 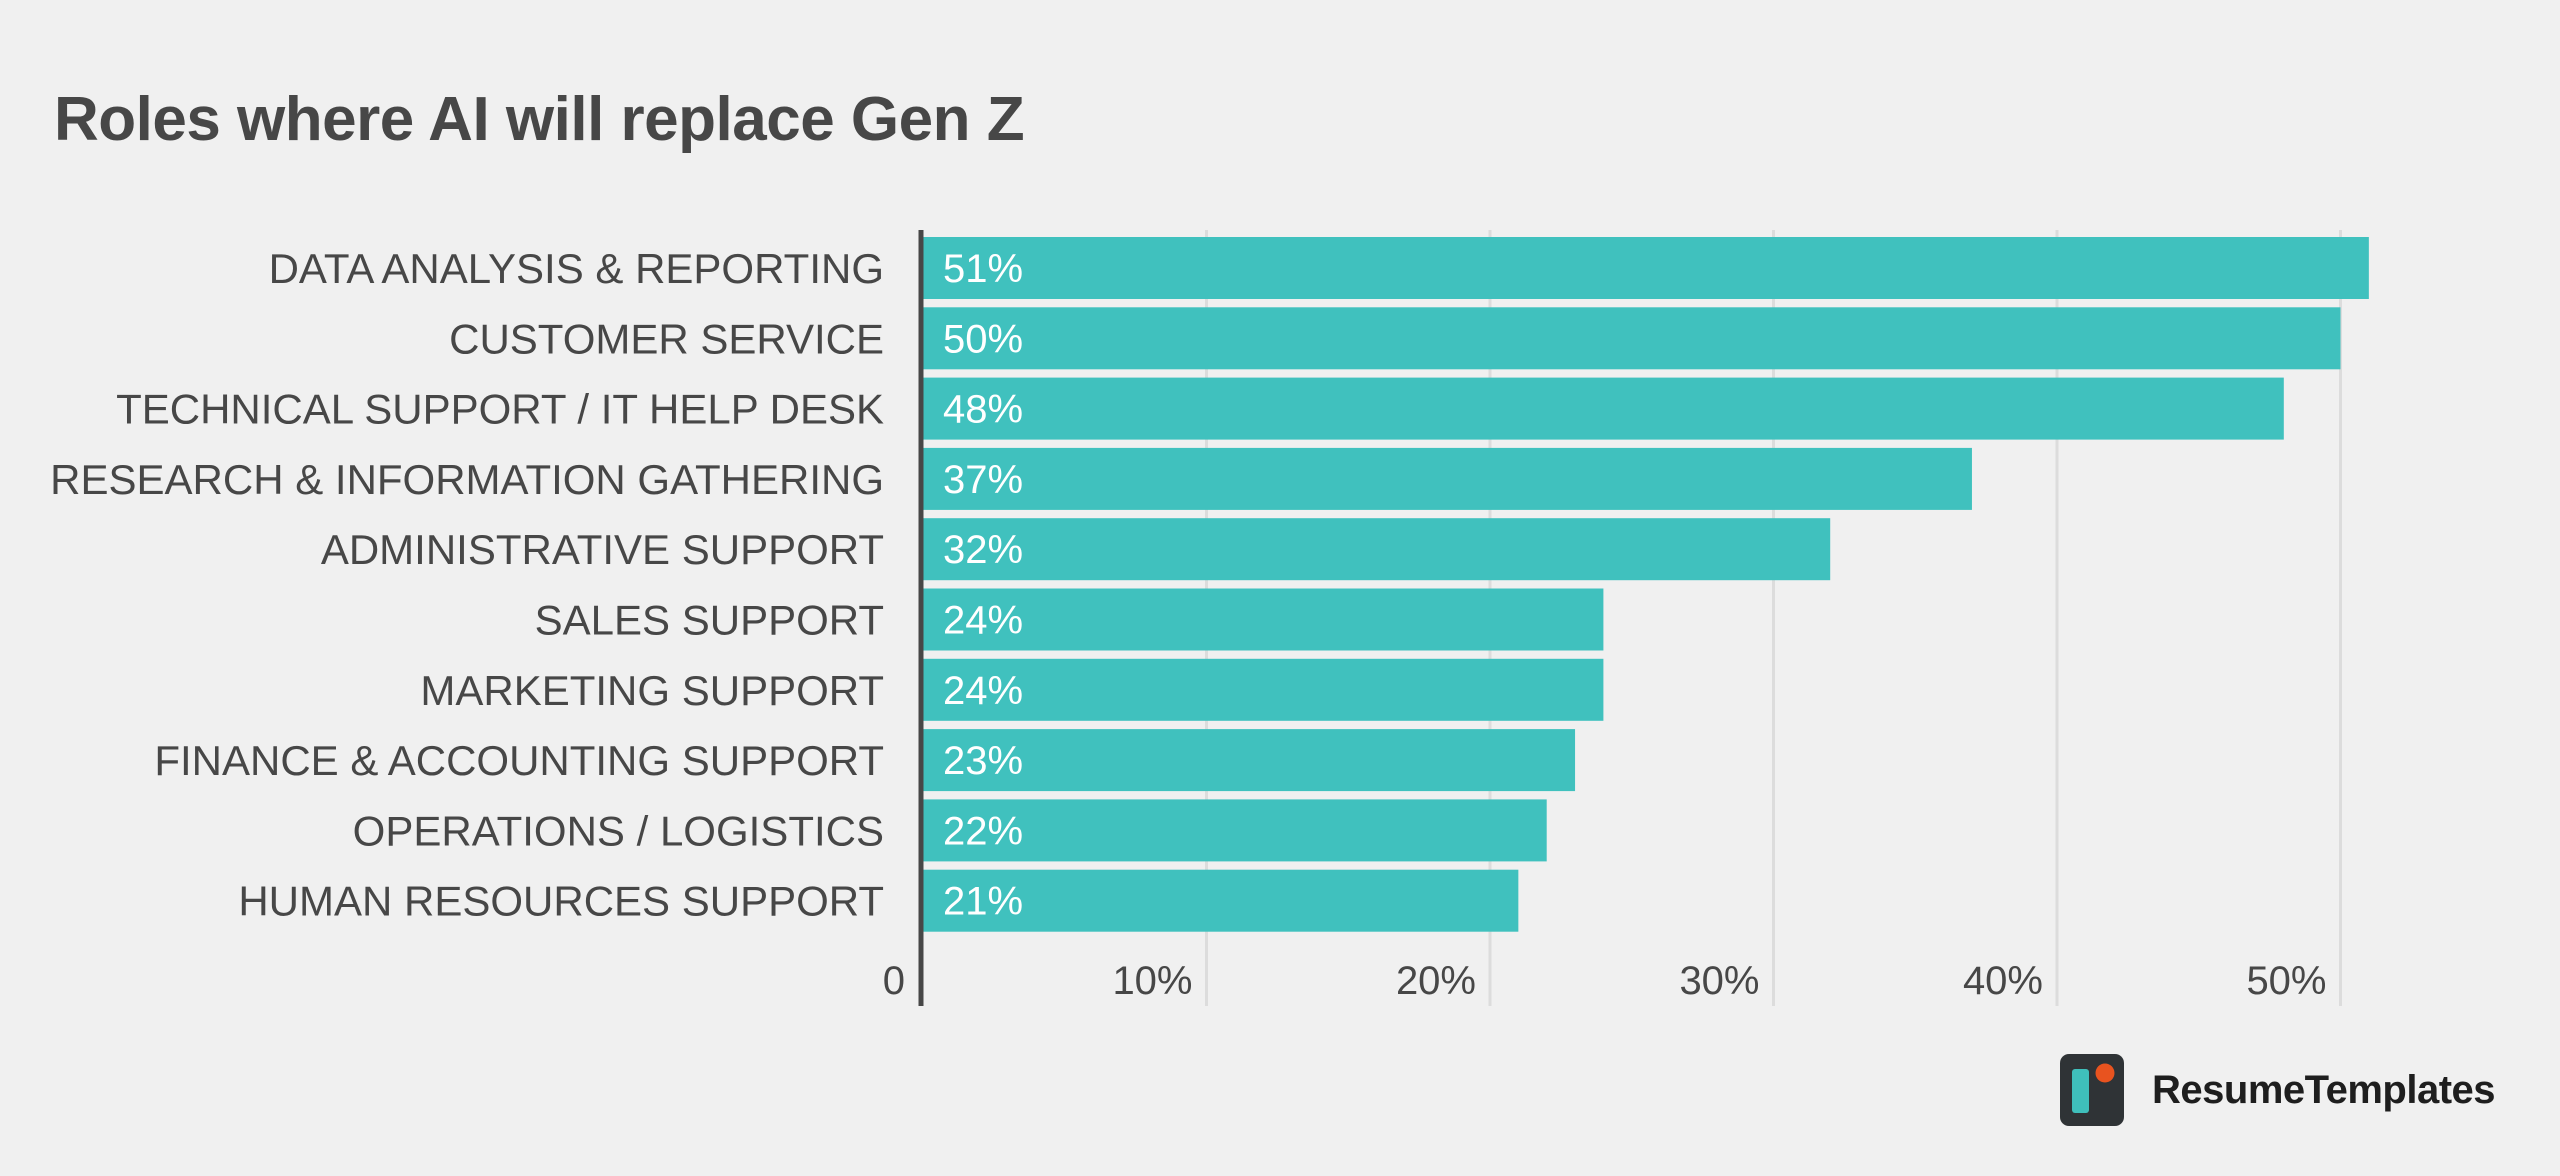 I want to click on bar-value-label: 21%, so click(x=983, y=902).